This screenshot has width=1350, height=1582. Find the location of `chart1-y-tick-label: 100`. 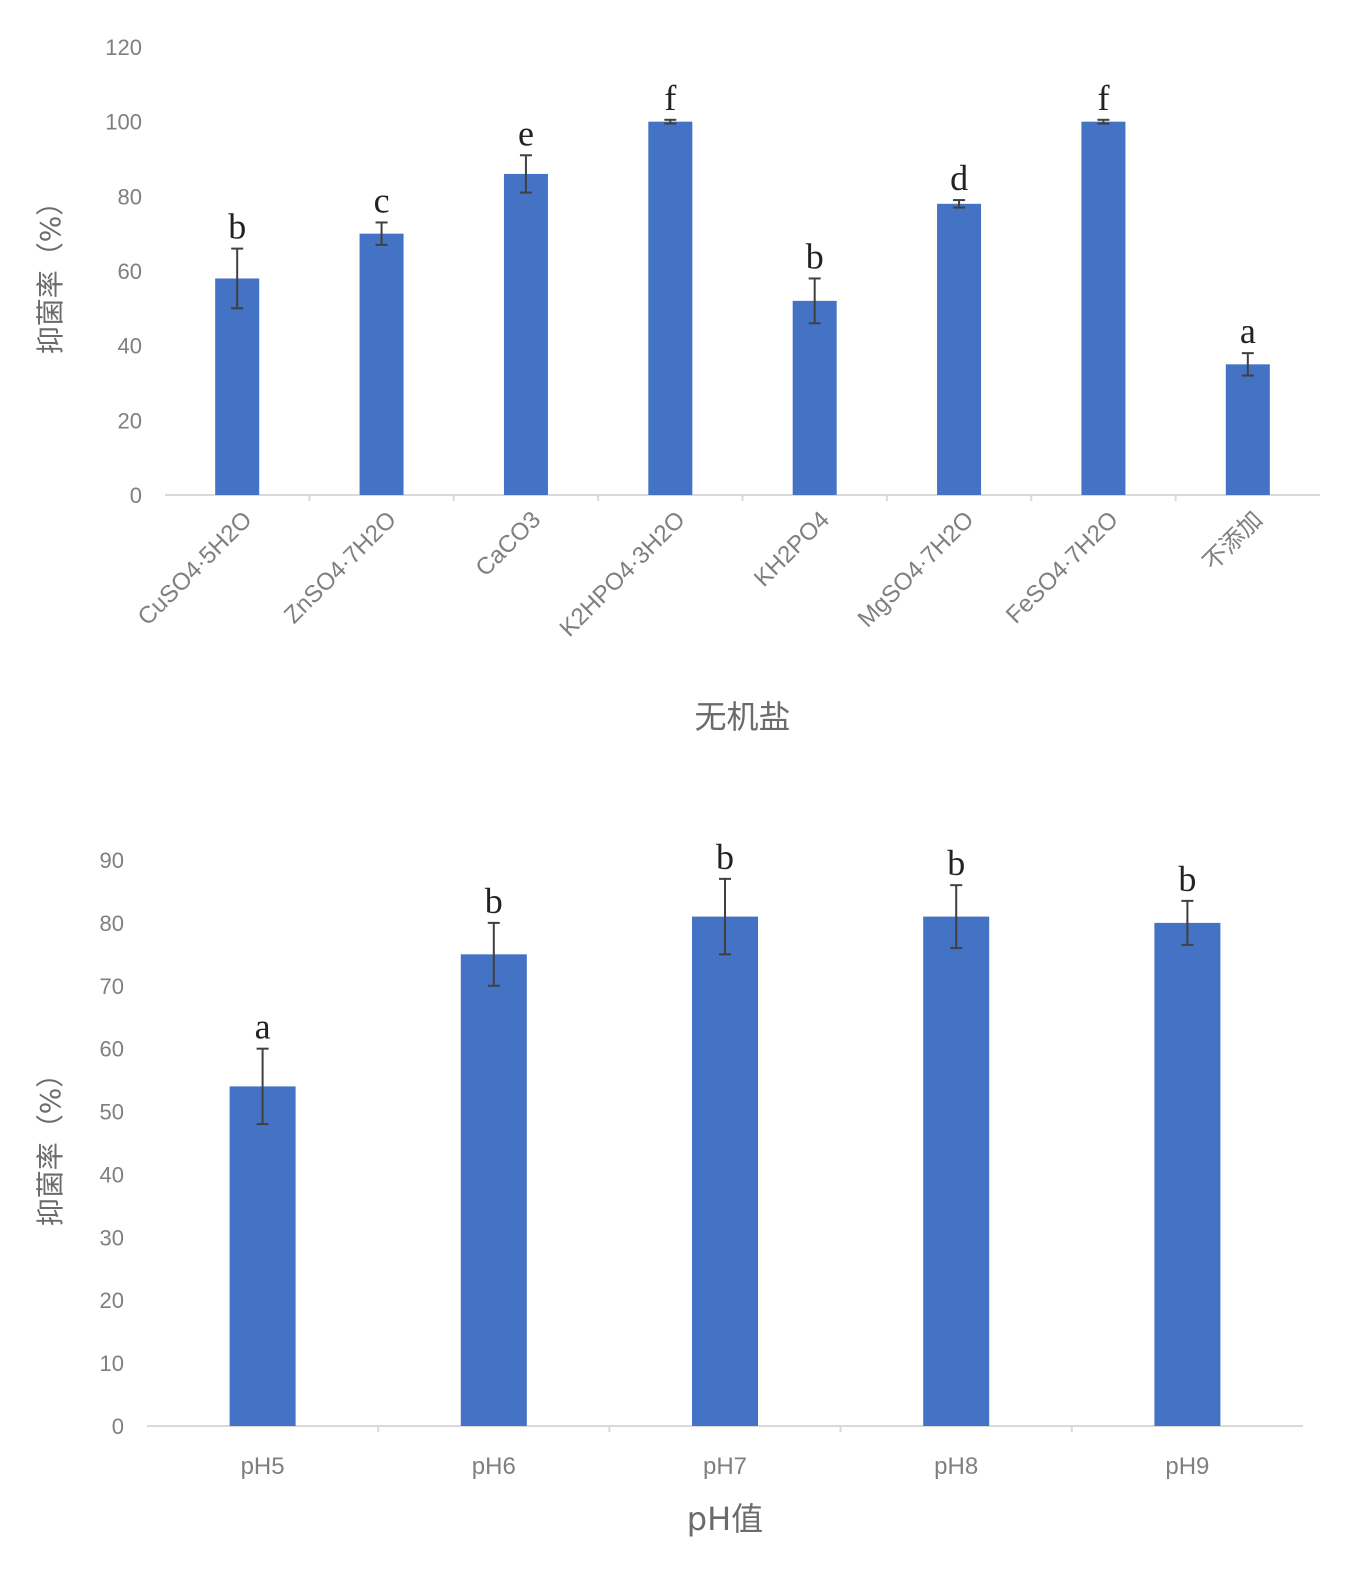

chart1-y-tick-label: 100 is located at coordinates (123, 122).